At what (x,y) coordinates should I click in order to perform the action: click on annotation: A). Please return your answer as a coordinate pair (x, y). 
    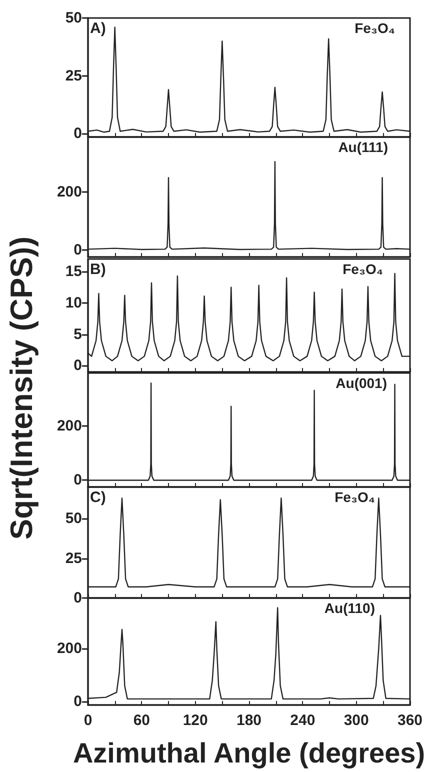
    Looking at the image, I should click on (98, 28).